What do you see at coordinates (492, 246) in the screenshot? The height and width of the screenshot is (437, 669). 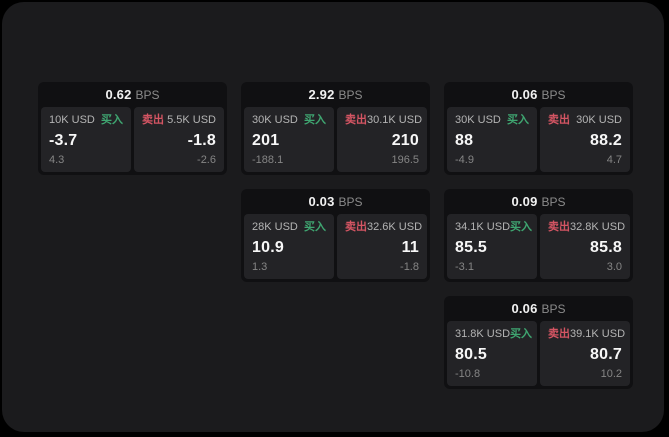 I see `buy-panel: 34.1K USD 买入 85.5 -3.1` at bounding box center [492, 246].